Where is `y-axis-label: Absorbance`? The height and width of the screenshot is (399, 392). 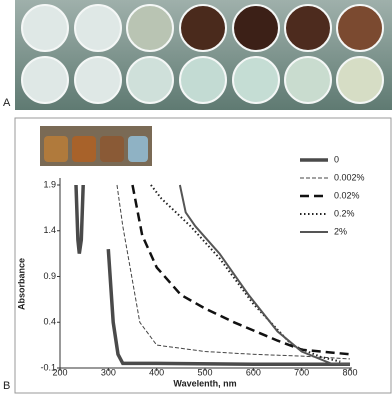
y-axis-label: Absorbance is located at coordinates (21, 284).